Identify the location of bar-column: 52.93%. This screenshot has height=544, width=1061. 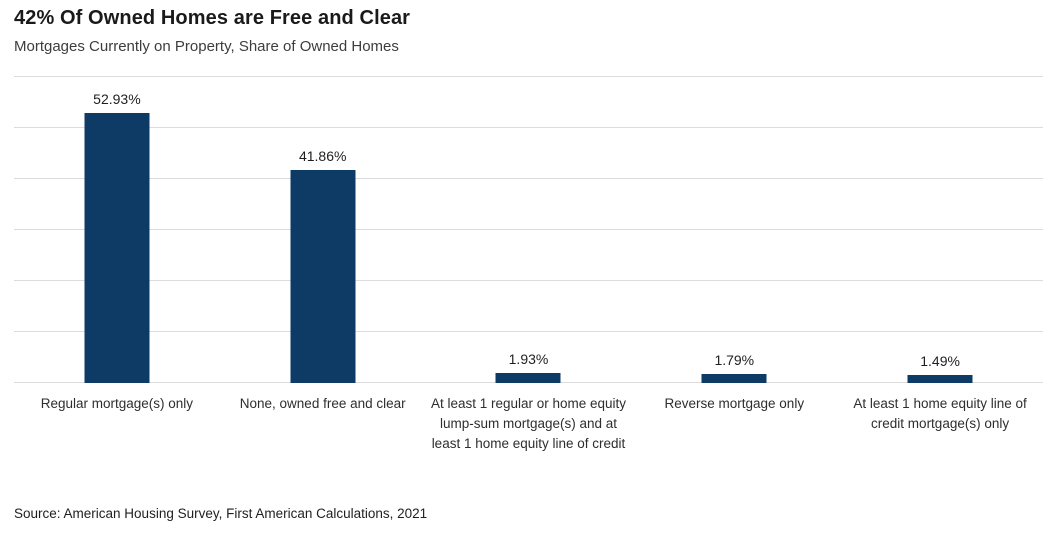
(117, 230).